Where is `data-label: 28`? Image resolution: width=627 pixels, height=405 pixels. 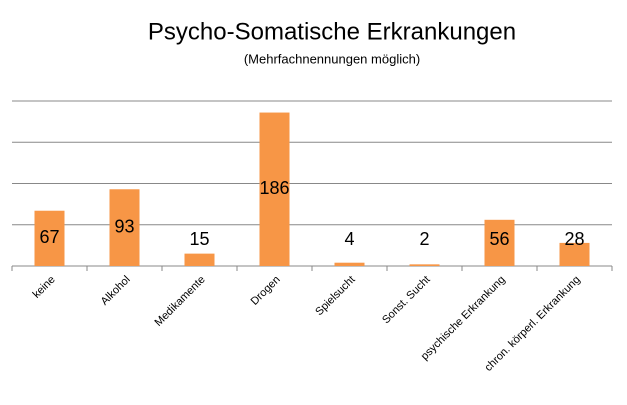
data-label: 28 is located at coordinates (574, 239).